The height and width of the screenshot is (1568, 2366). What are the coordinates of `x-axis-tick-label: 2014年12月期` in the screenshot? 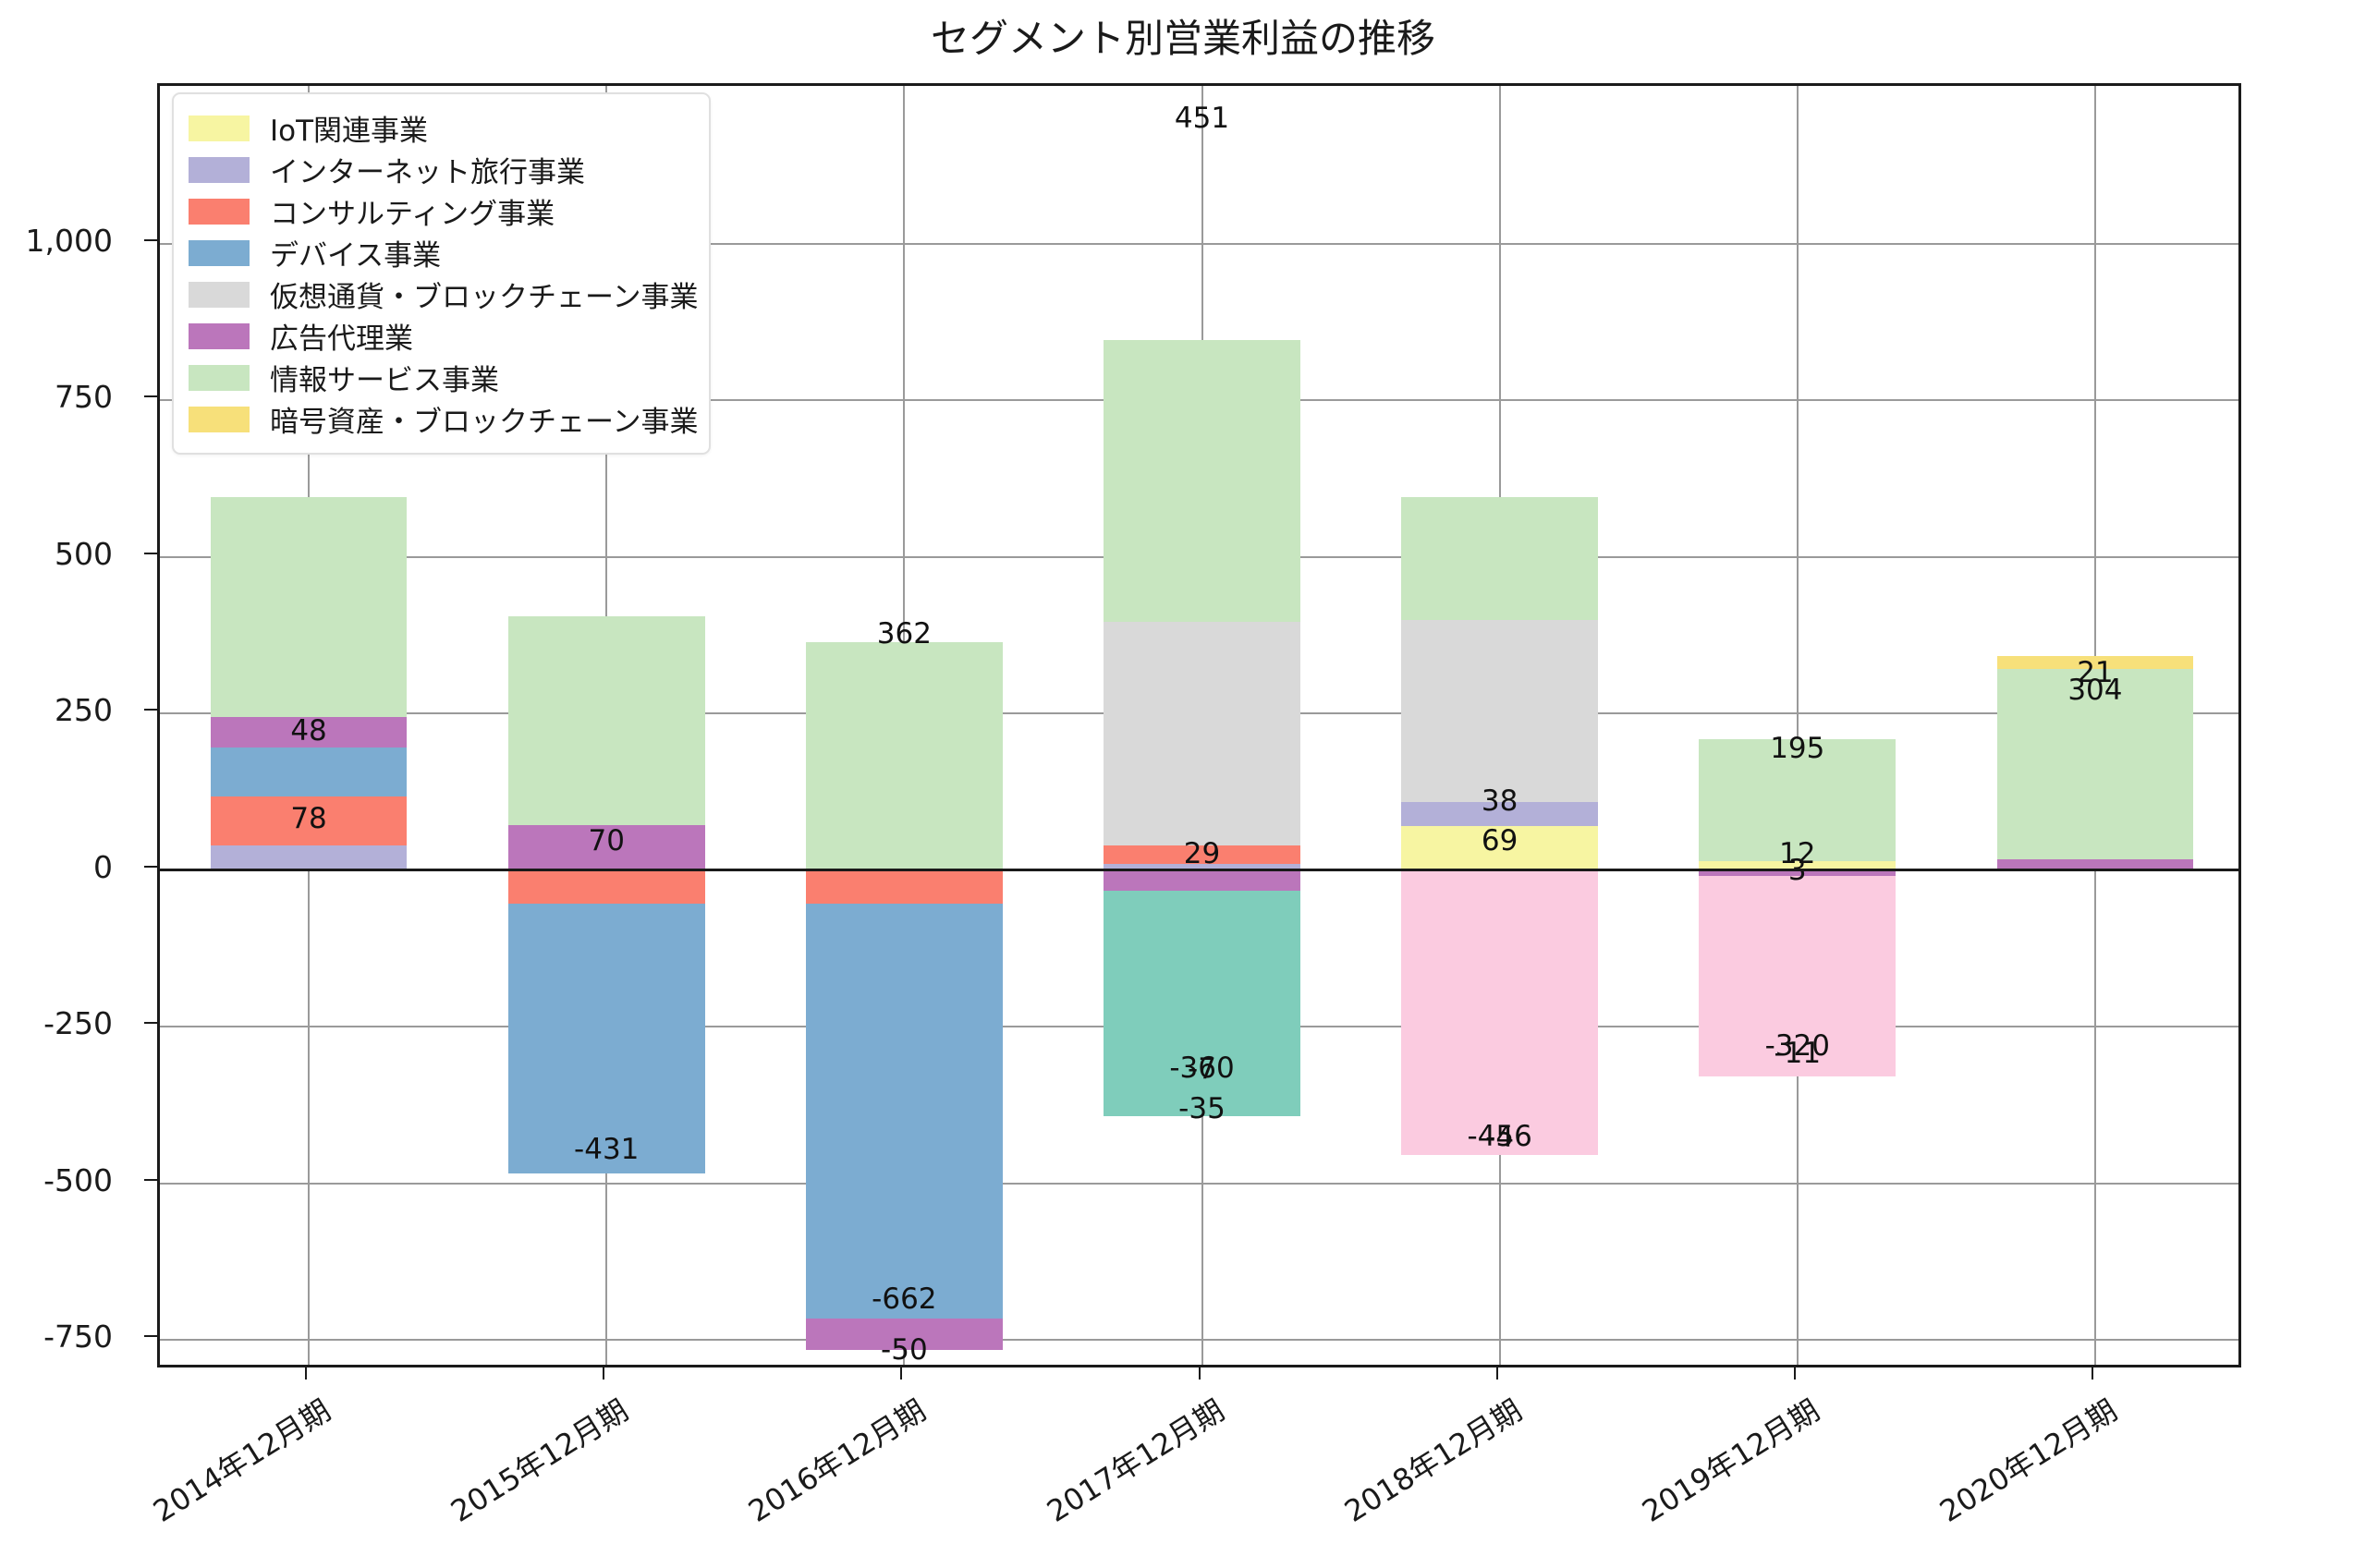 It's located at (242, 1460).